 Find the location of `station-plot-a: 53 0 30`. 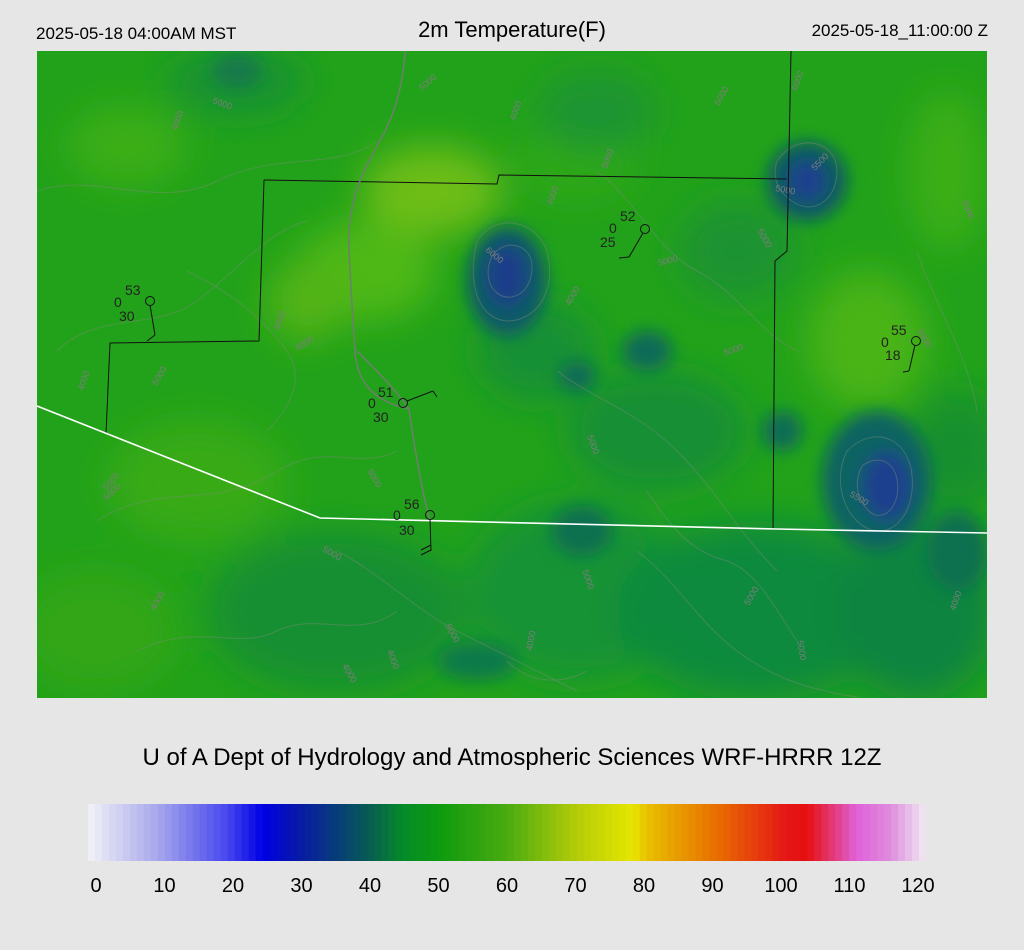

station-plot-a: 53 0 30 is located at coordinates (135, 312).